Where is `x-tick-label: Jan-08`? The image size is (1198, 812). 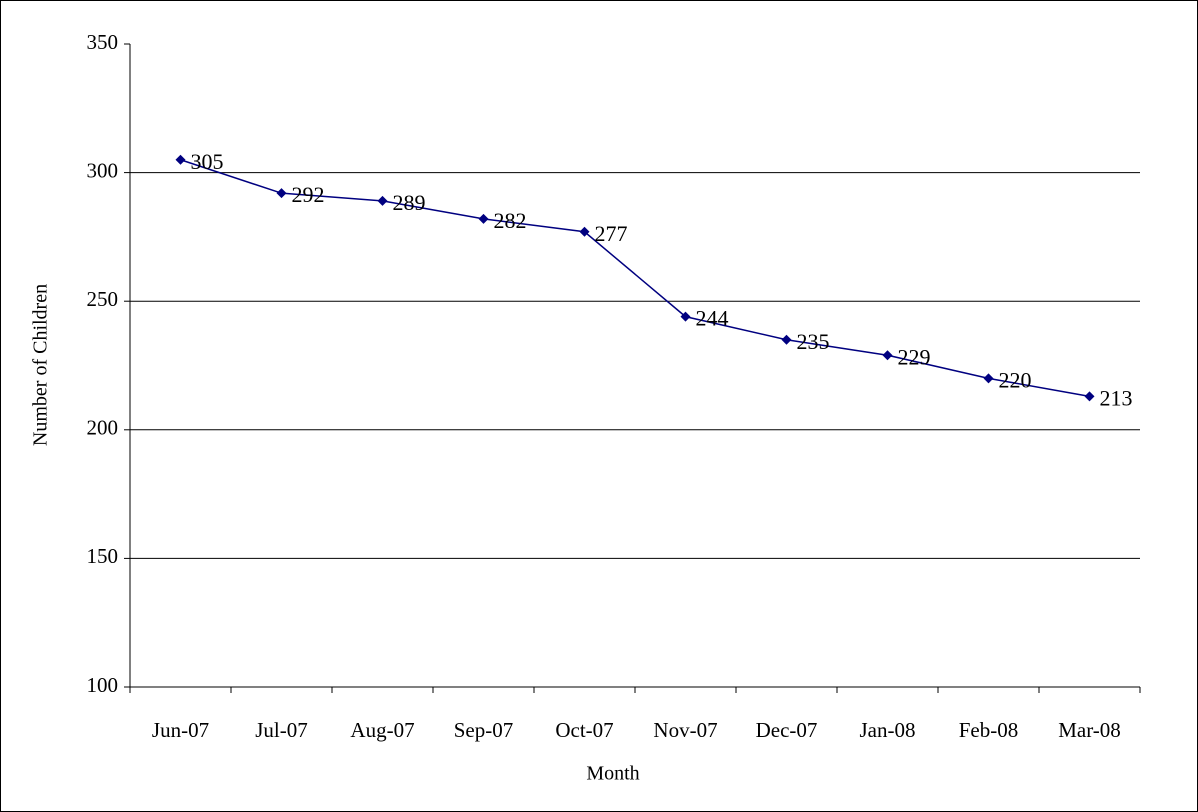
x-tick-label: Jan-08 is located at coordinates (888, 730).